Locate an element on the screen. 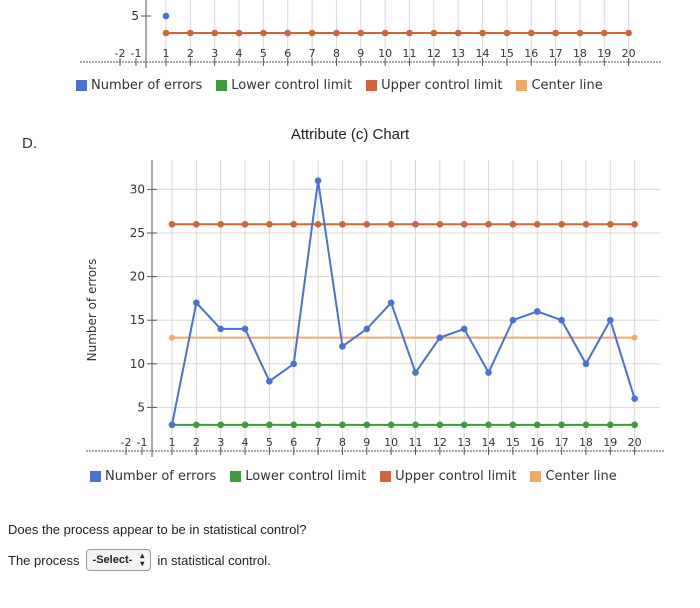  legend-label: Center line is located at coordinates (567, 85).